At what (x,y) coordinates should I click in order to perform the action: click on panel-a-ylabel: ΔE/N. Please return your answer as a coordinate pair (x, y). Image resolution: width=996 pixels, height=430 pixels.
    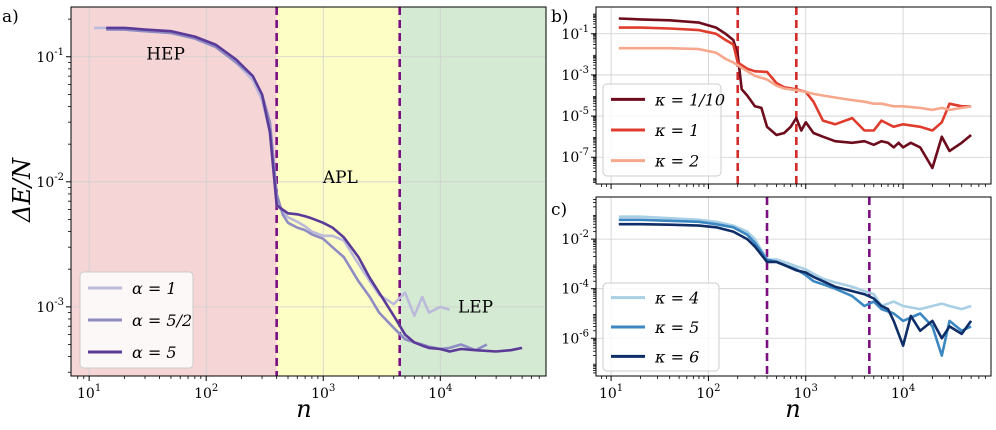
    Looking at the image, I should click on (22, 190).